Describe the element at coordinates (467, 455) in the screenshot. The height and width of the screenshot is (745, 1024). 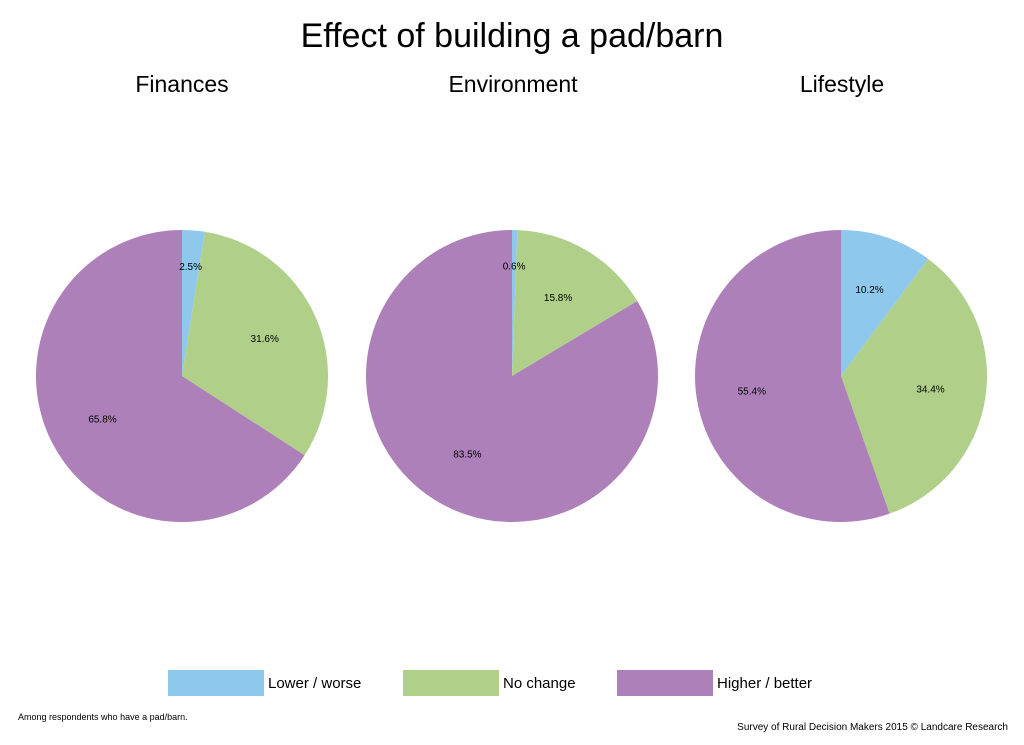
I see `pie-label-environment-higher: 83.5%` at that location.